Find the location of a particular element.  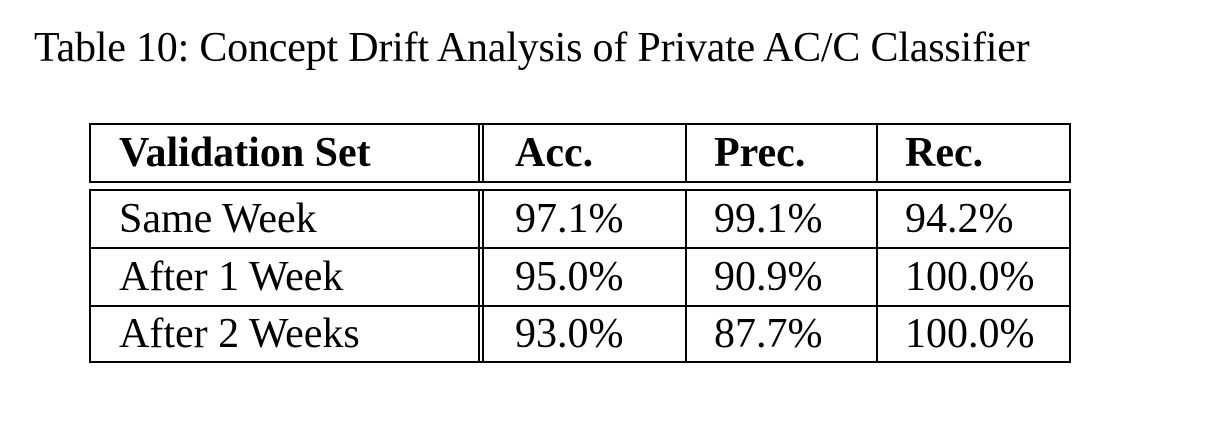

table-row: After 1 Week 95.0% 90.9% 100.0% is located at coordinates (580, 276).